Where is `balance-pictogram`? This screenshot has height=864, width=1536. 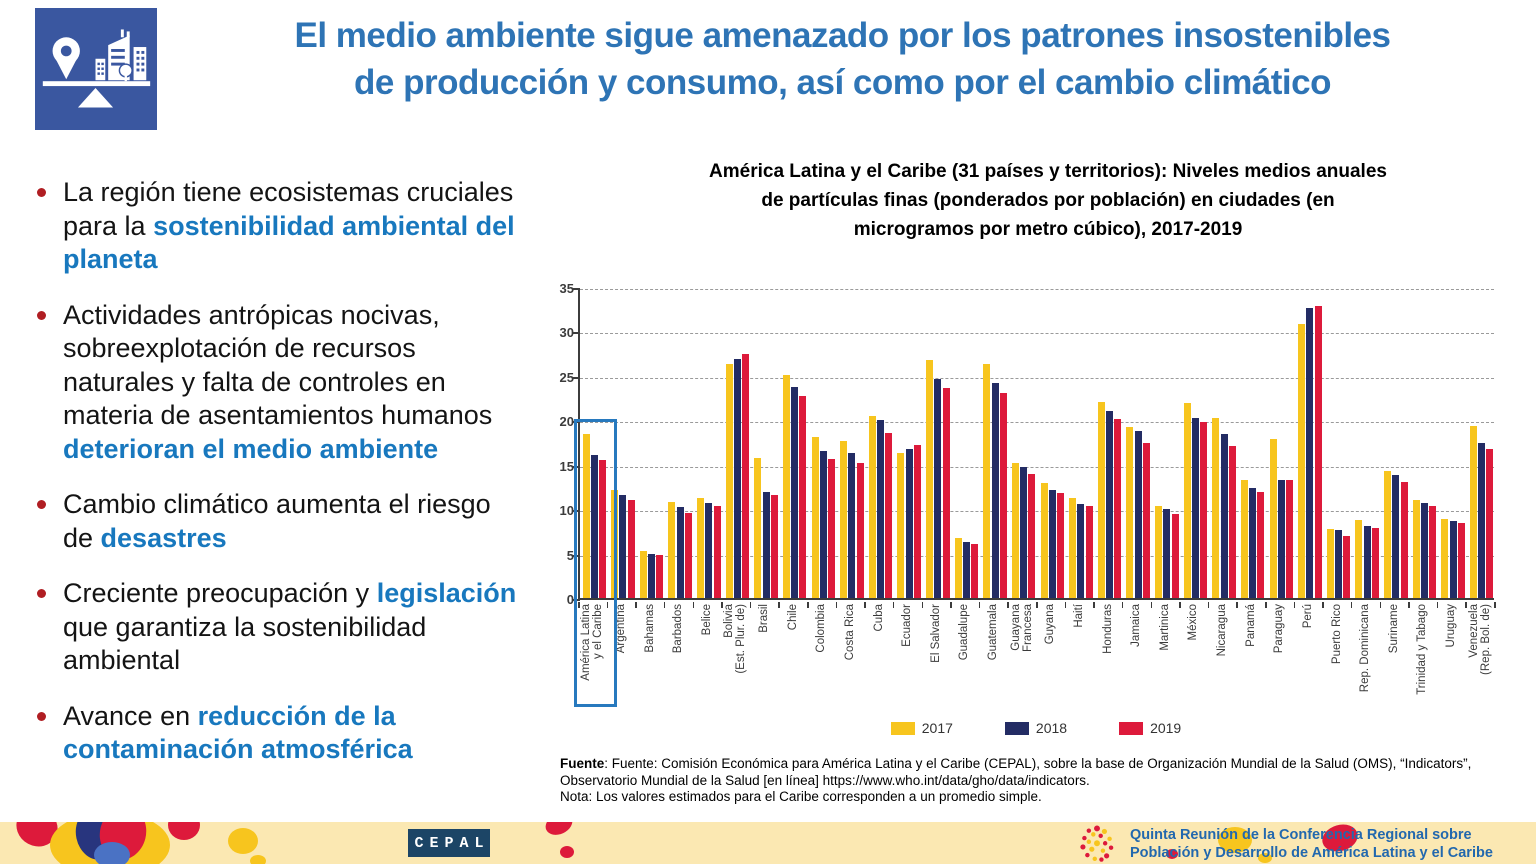 balance-pictogram is located at coordinates (96, 69).